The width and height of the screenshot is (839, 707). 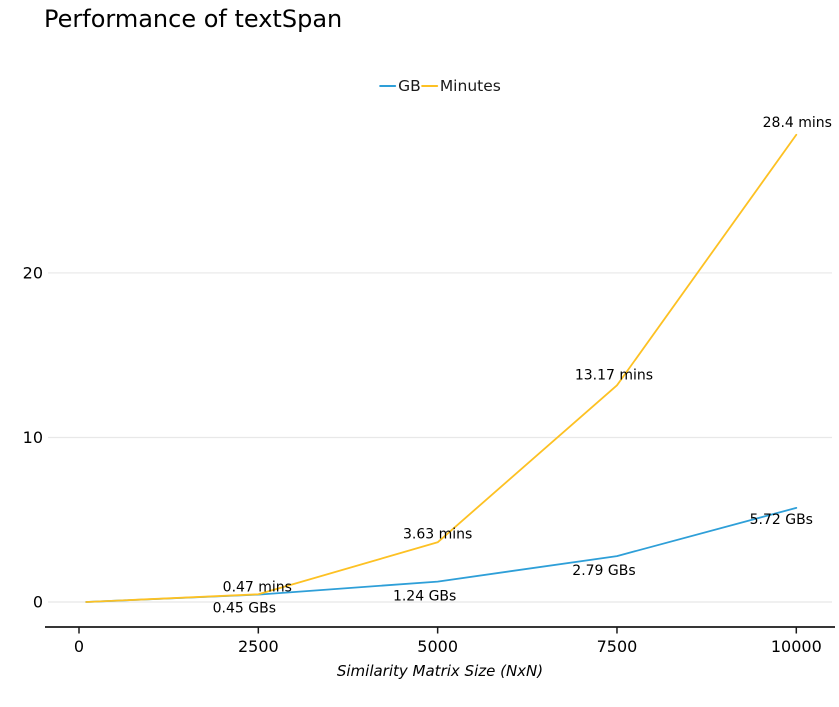 What do you see at coordinates (409, 86) in the screenshot?
I see `legend-label: GB` at bounding box center [409, 86].